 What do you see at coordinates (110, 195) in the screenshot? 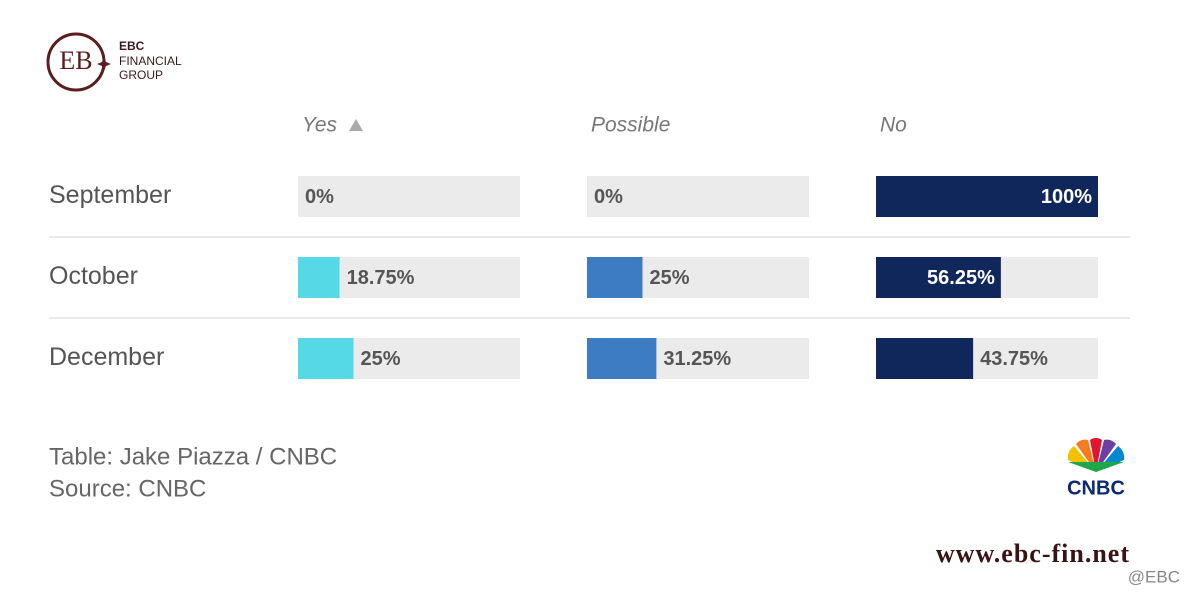
I see `row-label: September` at bounding box center [110, 195].